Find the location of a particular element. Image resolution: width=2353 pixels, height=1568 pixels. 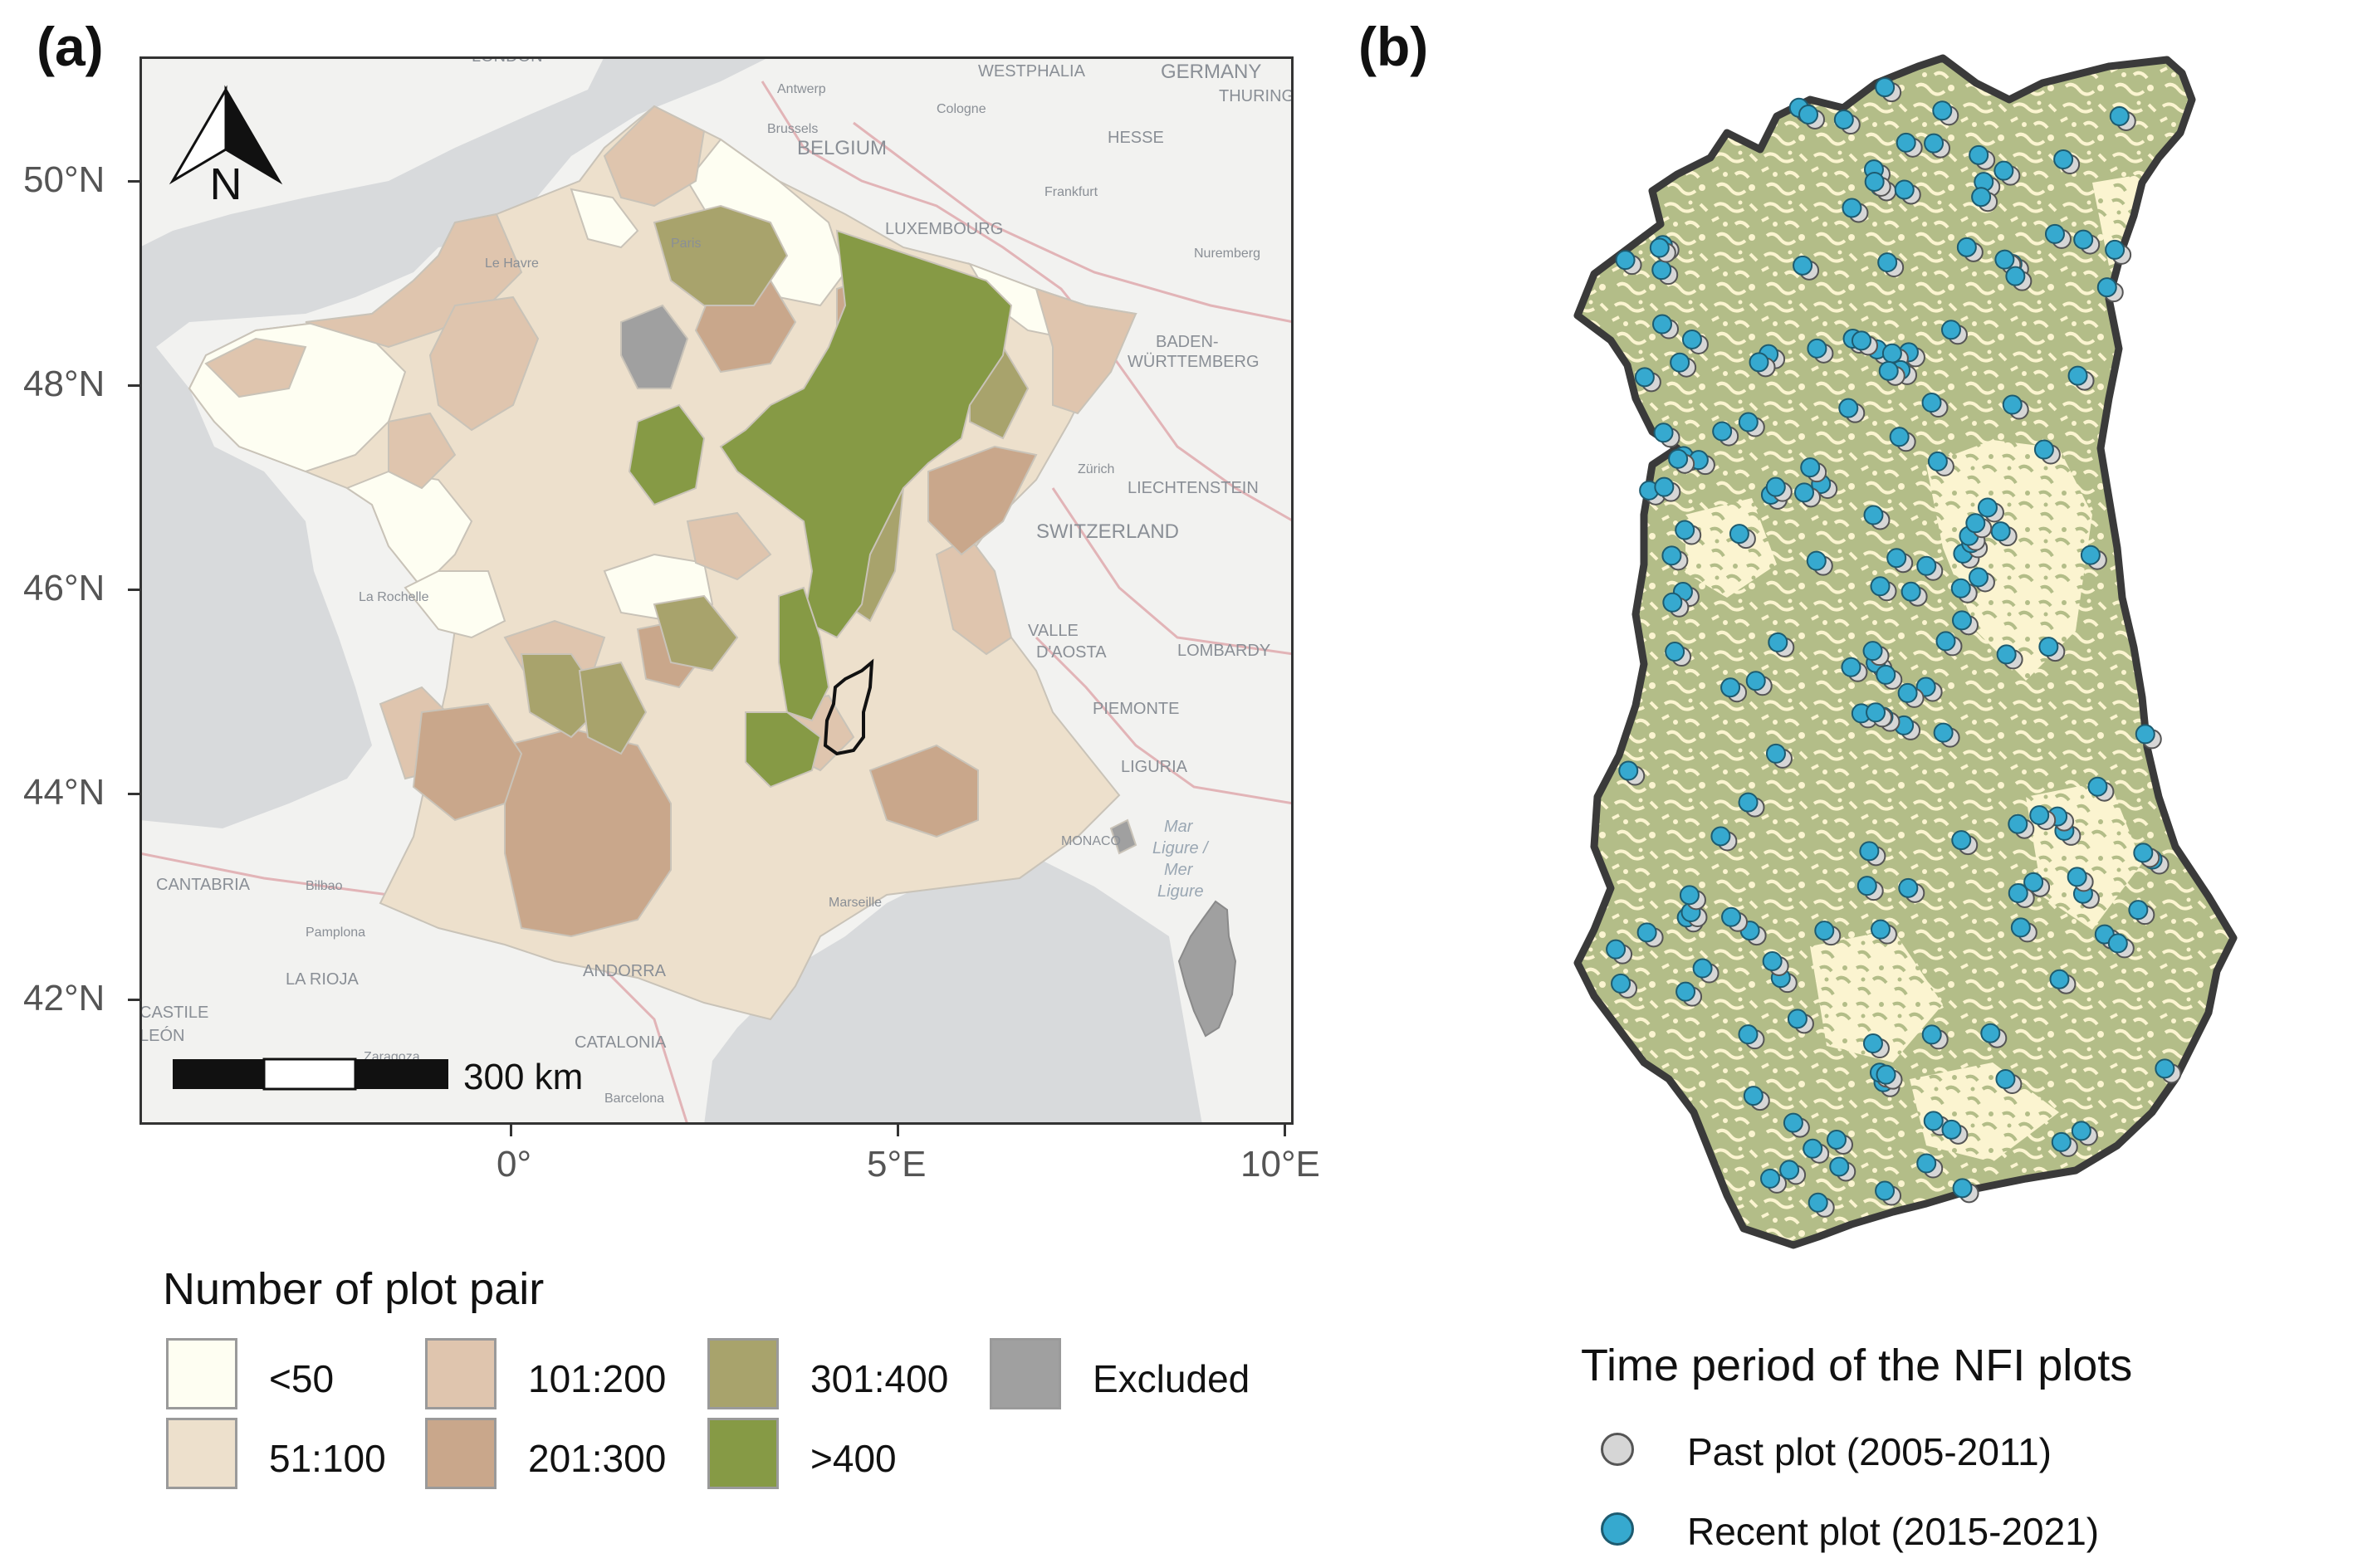

lon-tick-5: 5°E is located at coordinates (897, 1164).